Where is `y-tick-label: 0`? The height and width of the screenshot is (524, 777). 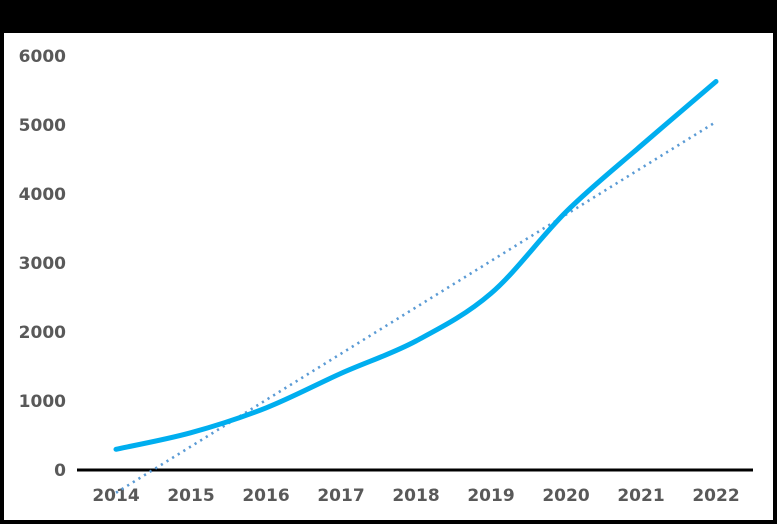
y-tick-label: 0 is located at coordinates (60, 471).